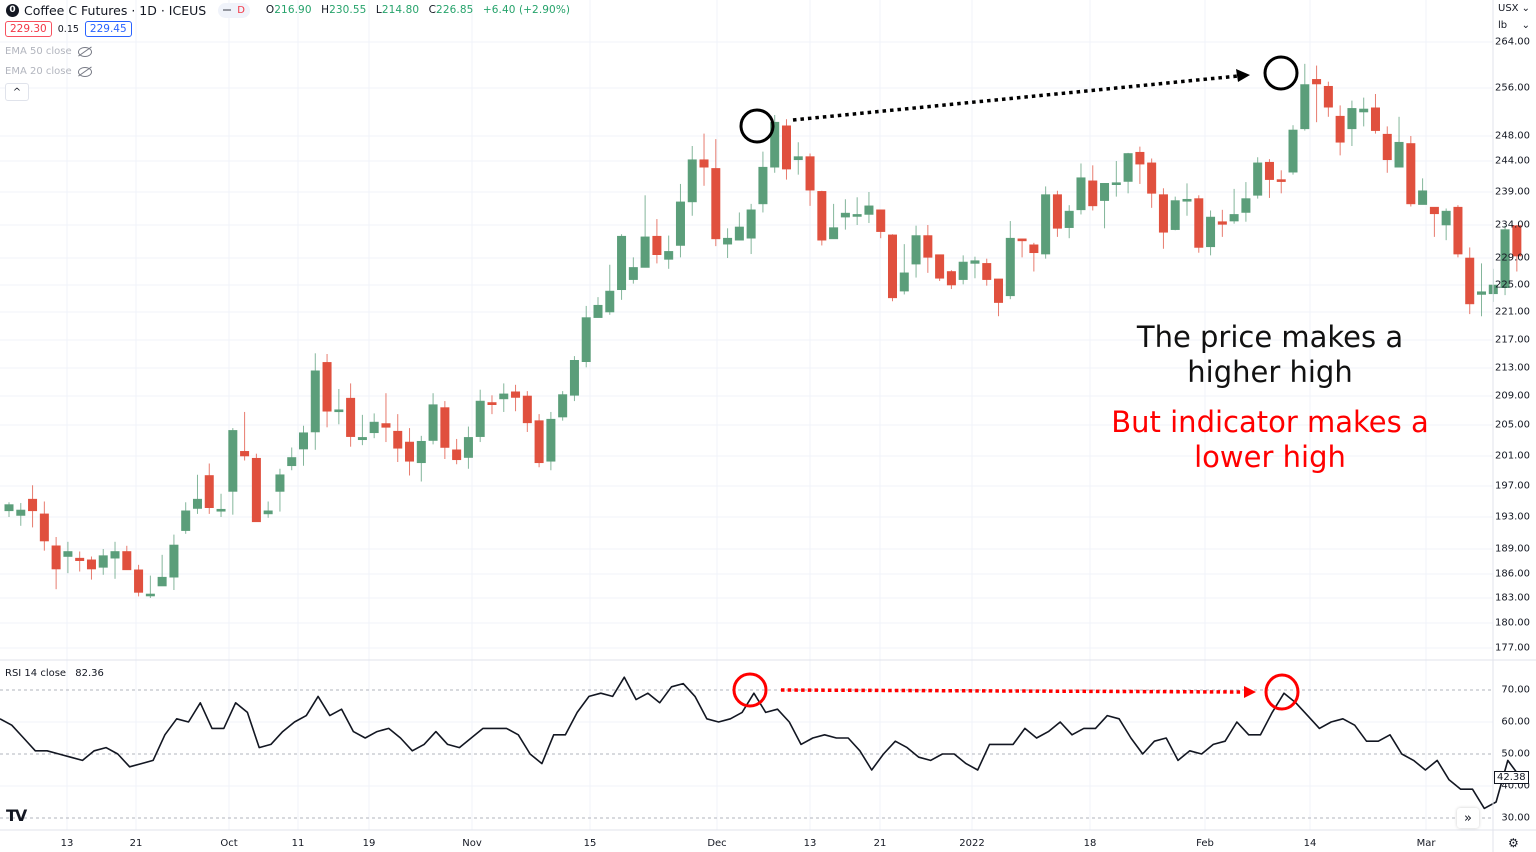  Describe the element at coordinates (1468, 818) in the screenshot. I see `scroll-to-realtime-button: »` at that location.